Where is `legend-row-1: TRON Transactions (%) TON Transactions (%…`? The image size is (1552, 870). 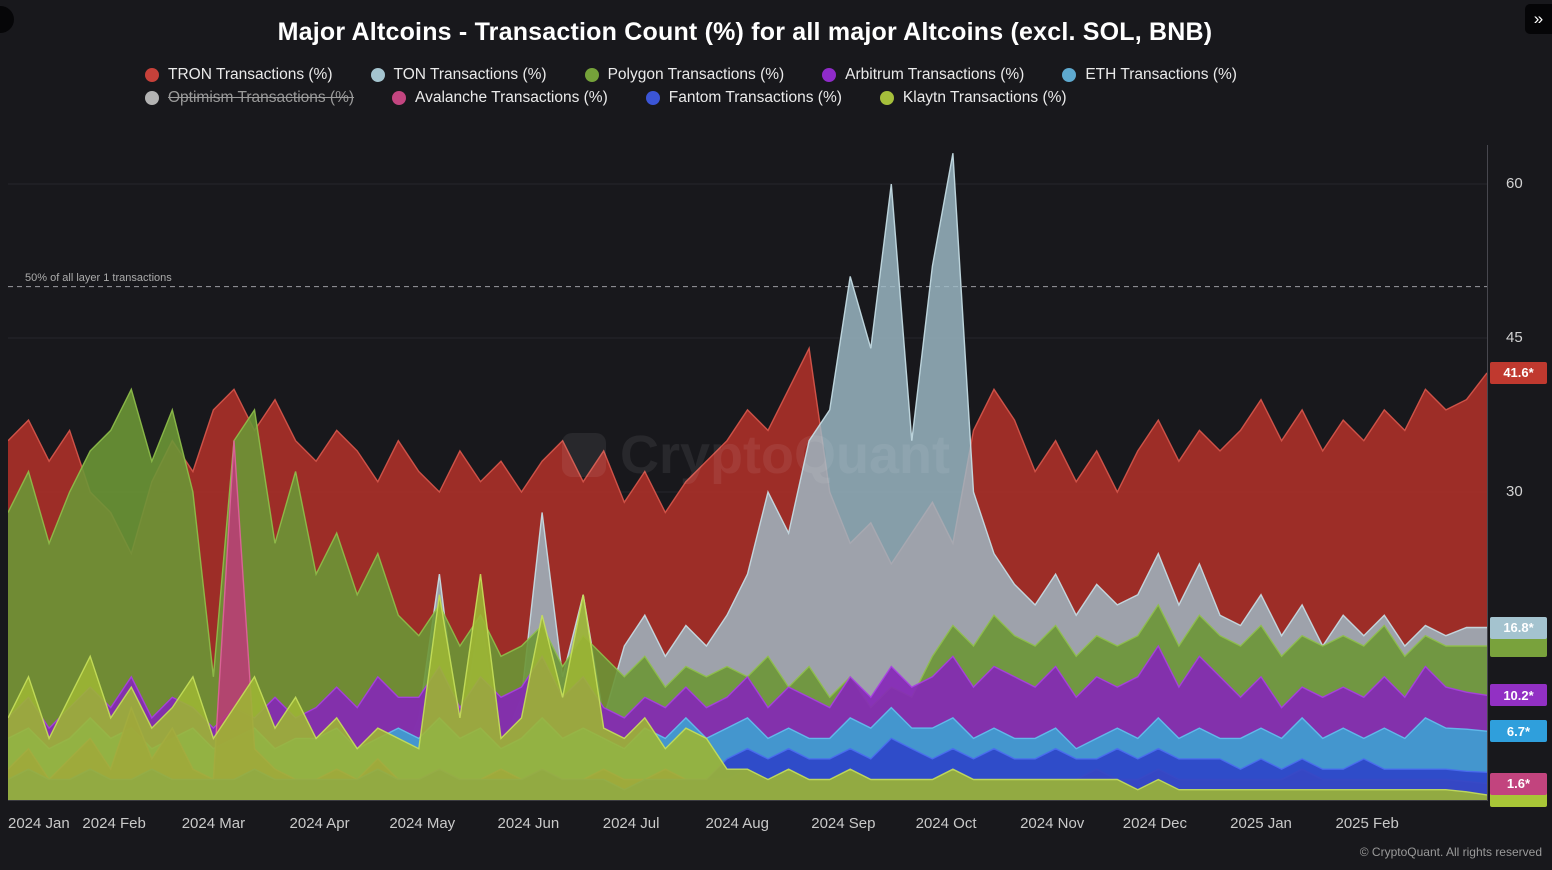
legend-row-1: TRON Transactions (%) TON Transactions (%… is located at coordinates (795, 75).